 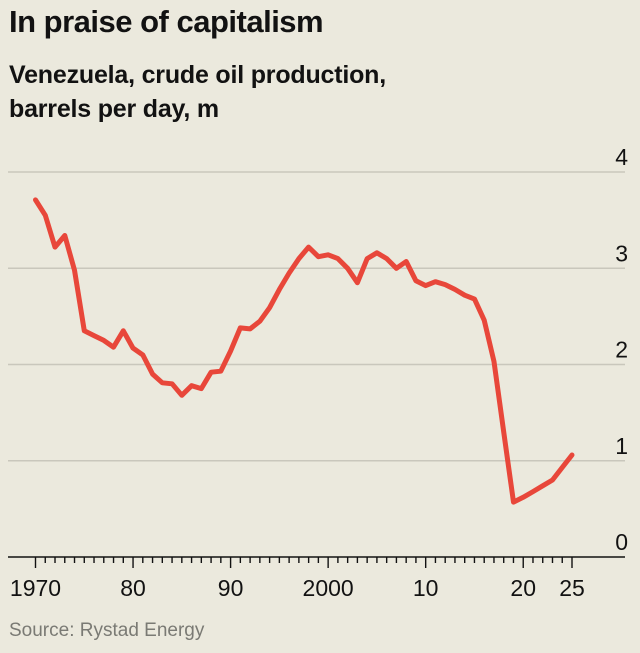 What do you see at coordinates (328, 588) in the screenshot?
I see `x-tick-label-2000: 2000` at bounding box center [328, 588].